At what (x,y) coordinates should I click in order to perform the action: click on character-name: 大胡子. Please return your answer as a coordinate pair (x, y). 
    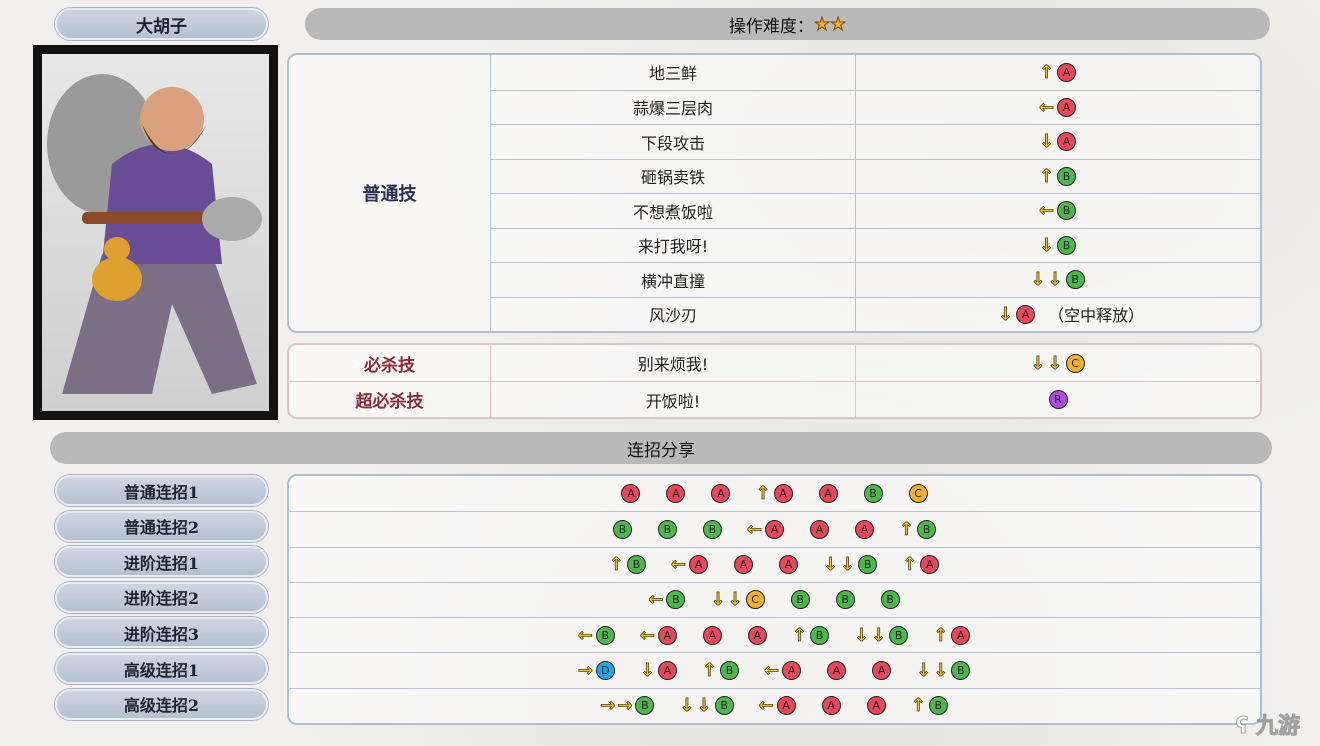
    Looking at the image, I should click on (161, 24).